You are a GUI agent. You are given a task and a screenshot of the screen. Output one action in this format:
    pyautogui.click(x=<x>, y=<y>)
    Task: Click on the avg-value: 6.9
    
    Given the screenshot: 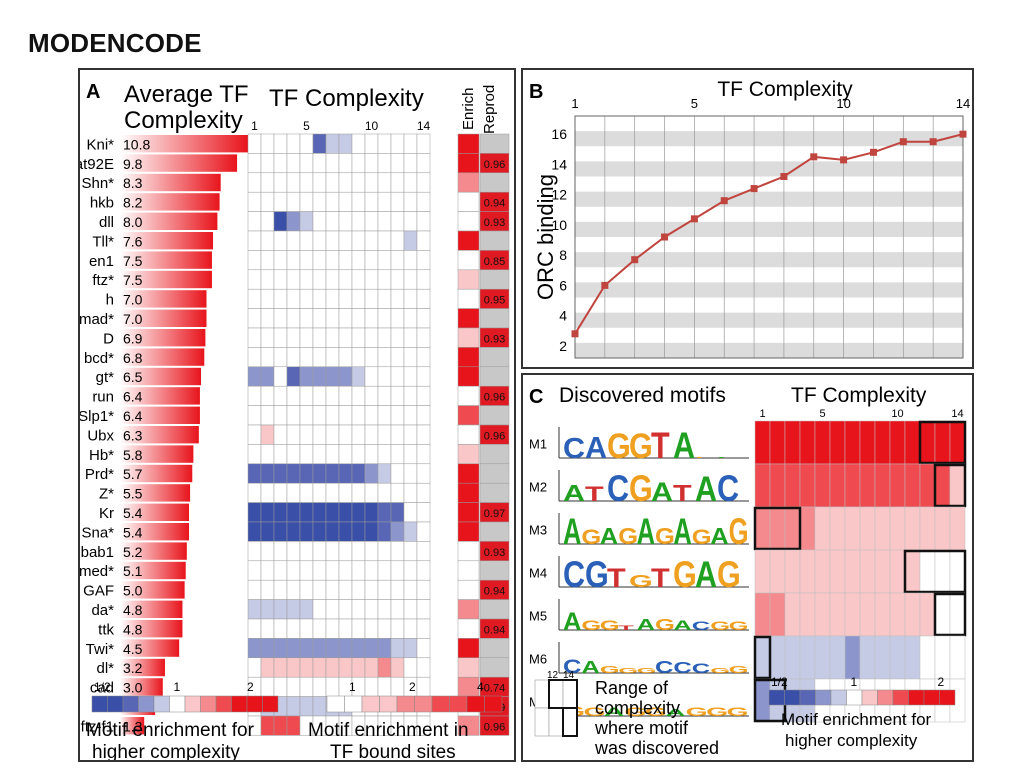 What is the action you would take?
    pyautogui.click(x=133, y=338)
    